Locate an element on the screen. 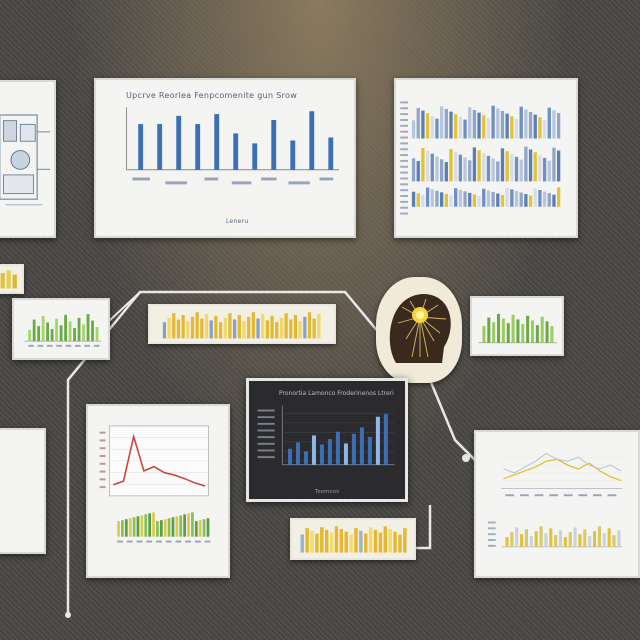 The image size is (640, 640). head-network-icon is located at coordinates (420, 328).